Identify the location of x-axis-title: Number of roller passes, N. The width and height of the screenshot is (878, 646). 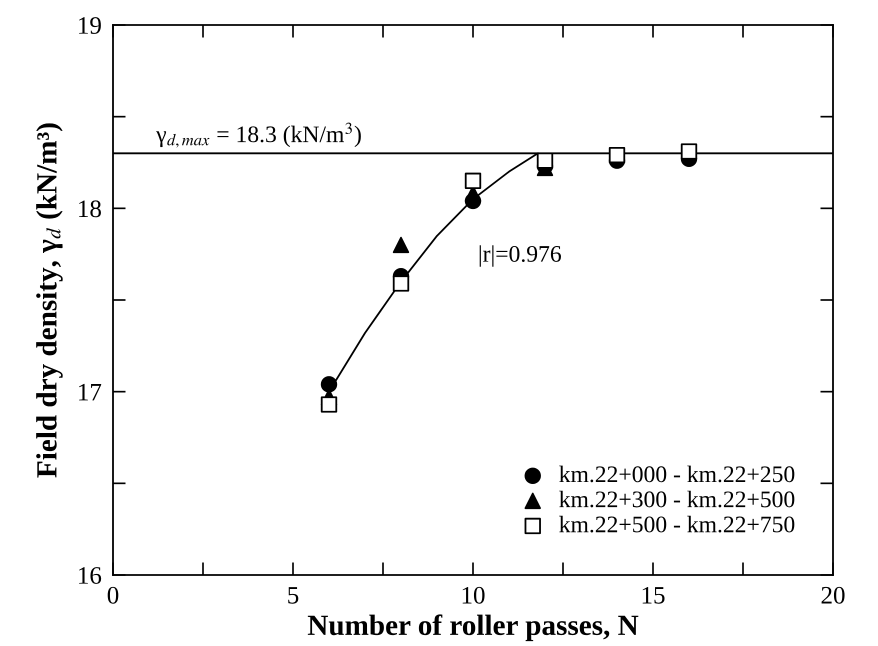
(473, 628).